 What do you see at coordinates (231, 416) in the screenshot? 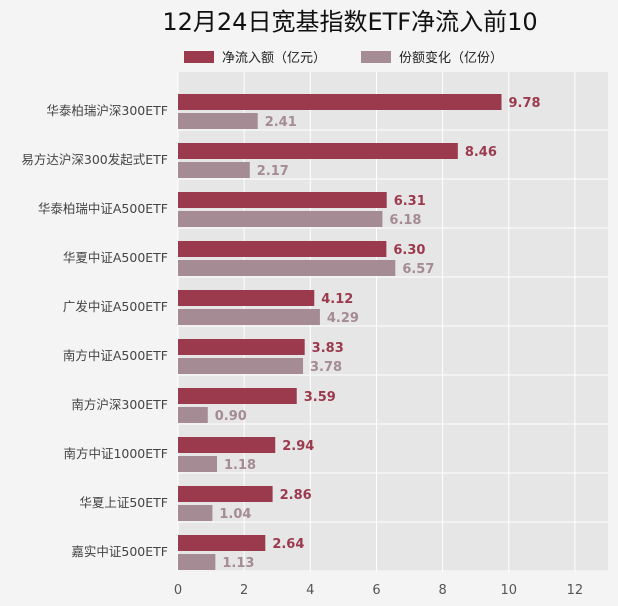
I see `value-label-share-change: 0.90` at bounding box center [231, 416].